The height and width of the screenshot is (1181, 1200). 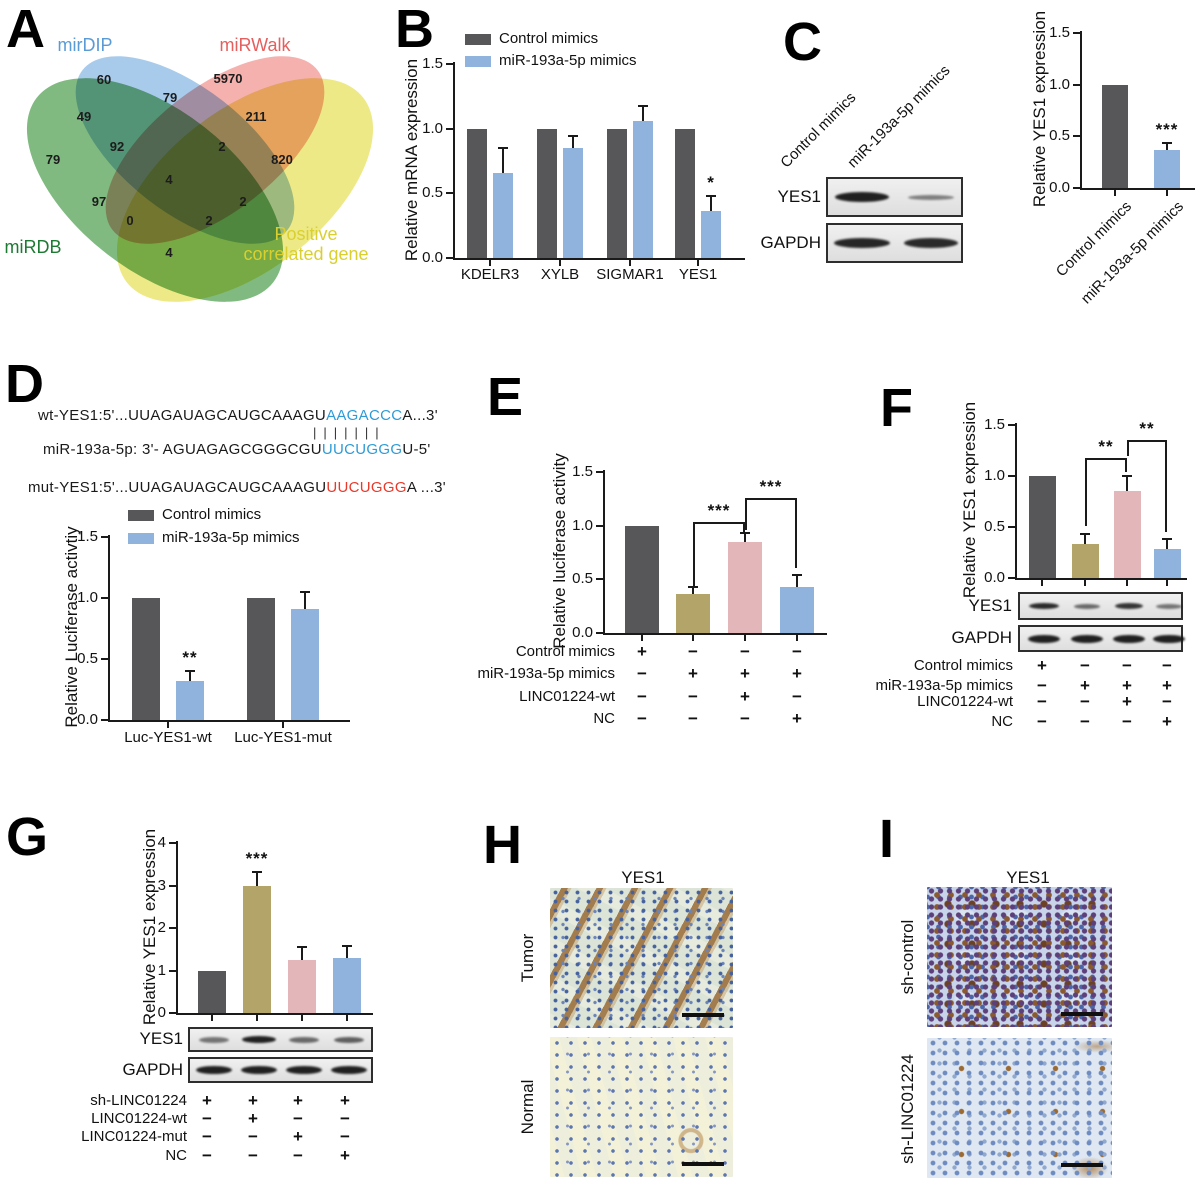 I want to click on venn-ellipse-Positive correlated gene, so click(x=245, y=190).